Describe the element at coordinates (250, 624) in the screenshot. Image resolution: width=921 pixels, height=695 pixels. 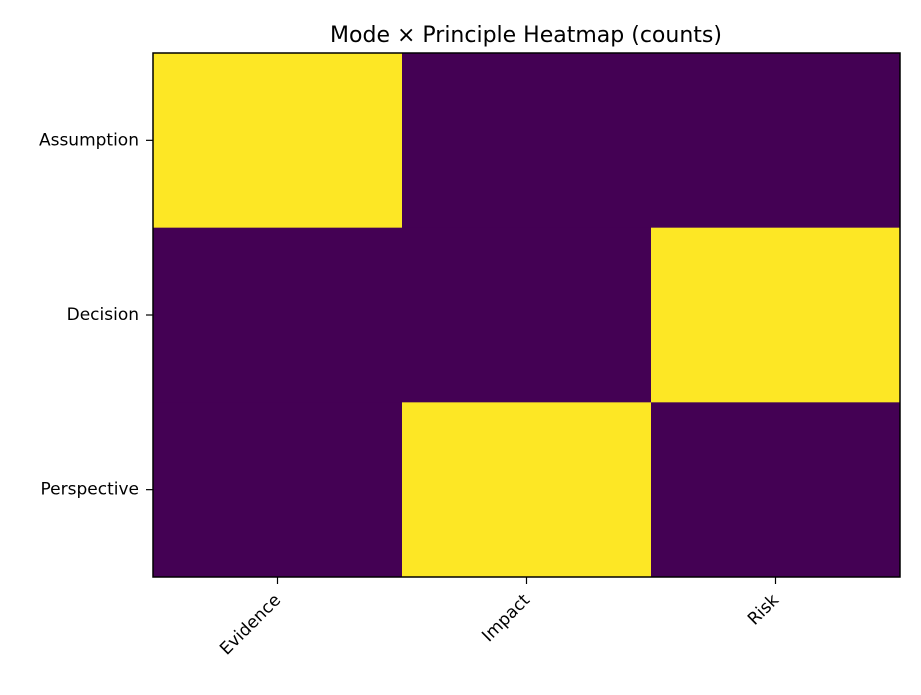
I see `x-tick-label-evidence: Evidence` at that location.